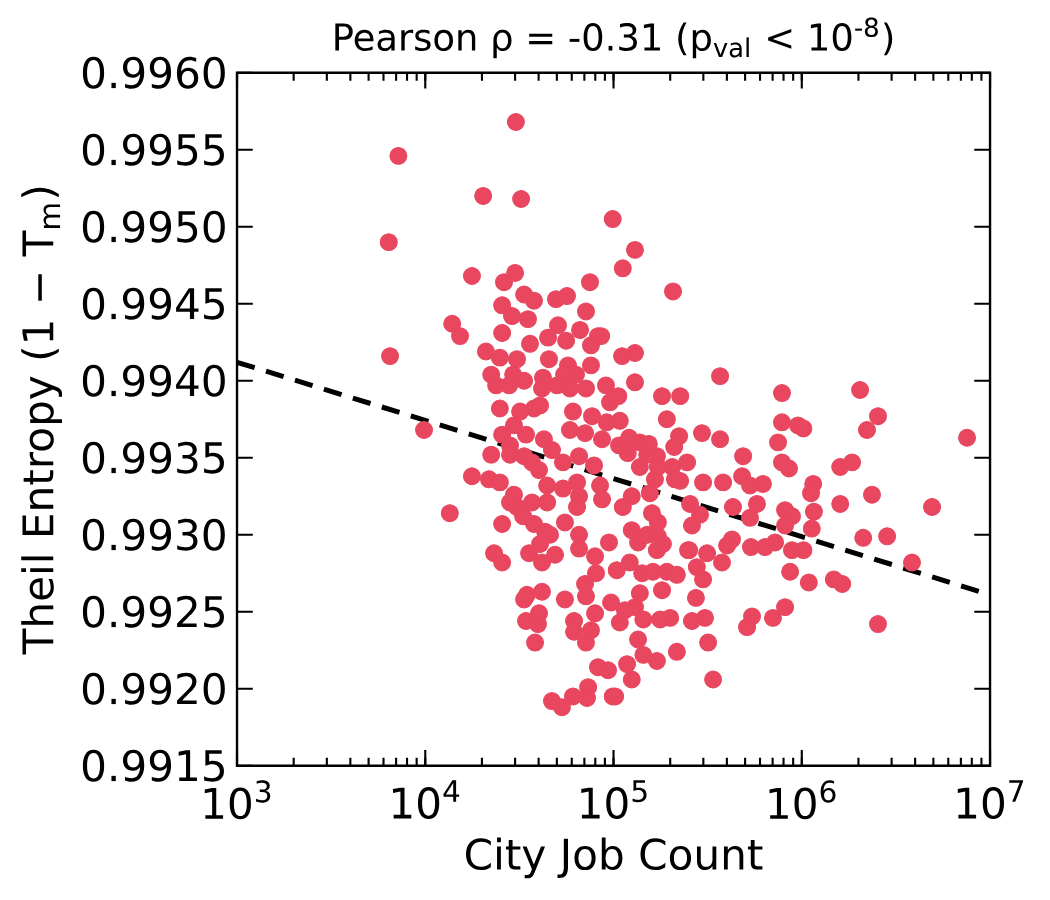  Describe the element at coordinates (153, 611) in the screenshot. I see `y-tick-label: 0.9925` at that location.